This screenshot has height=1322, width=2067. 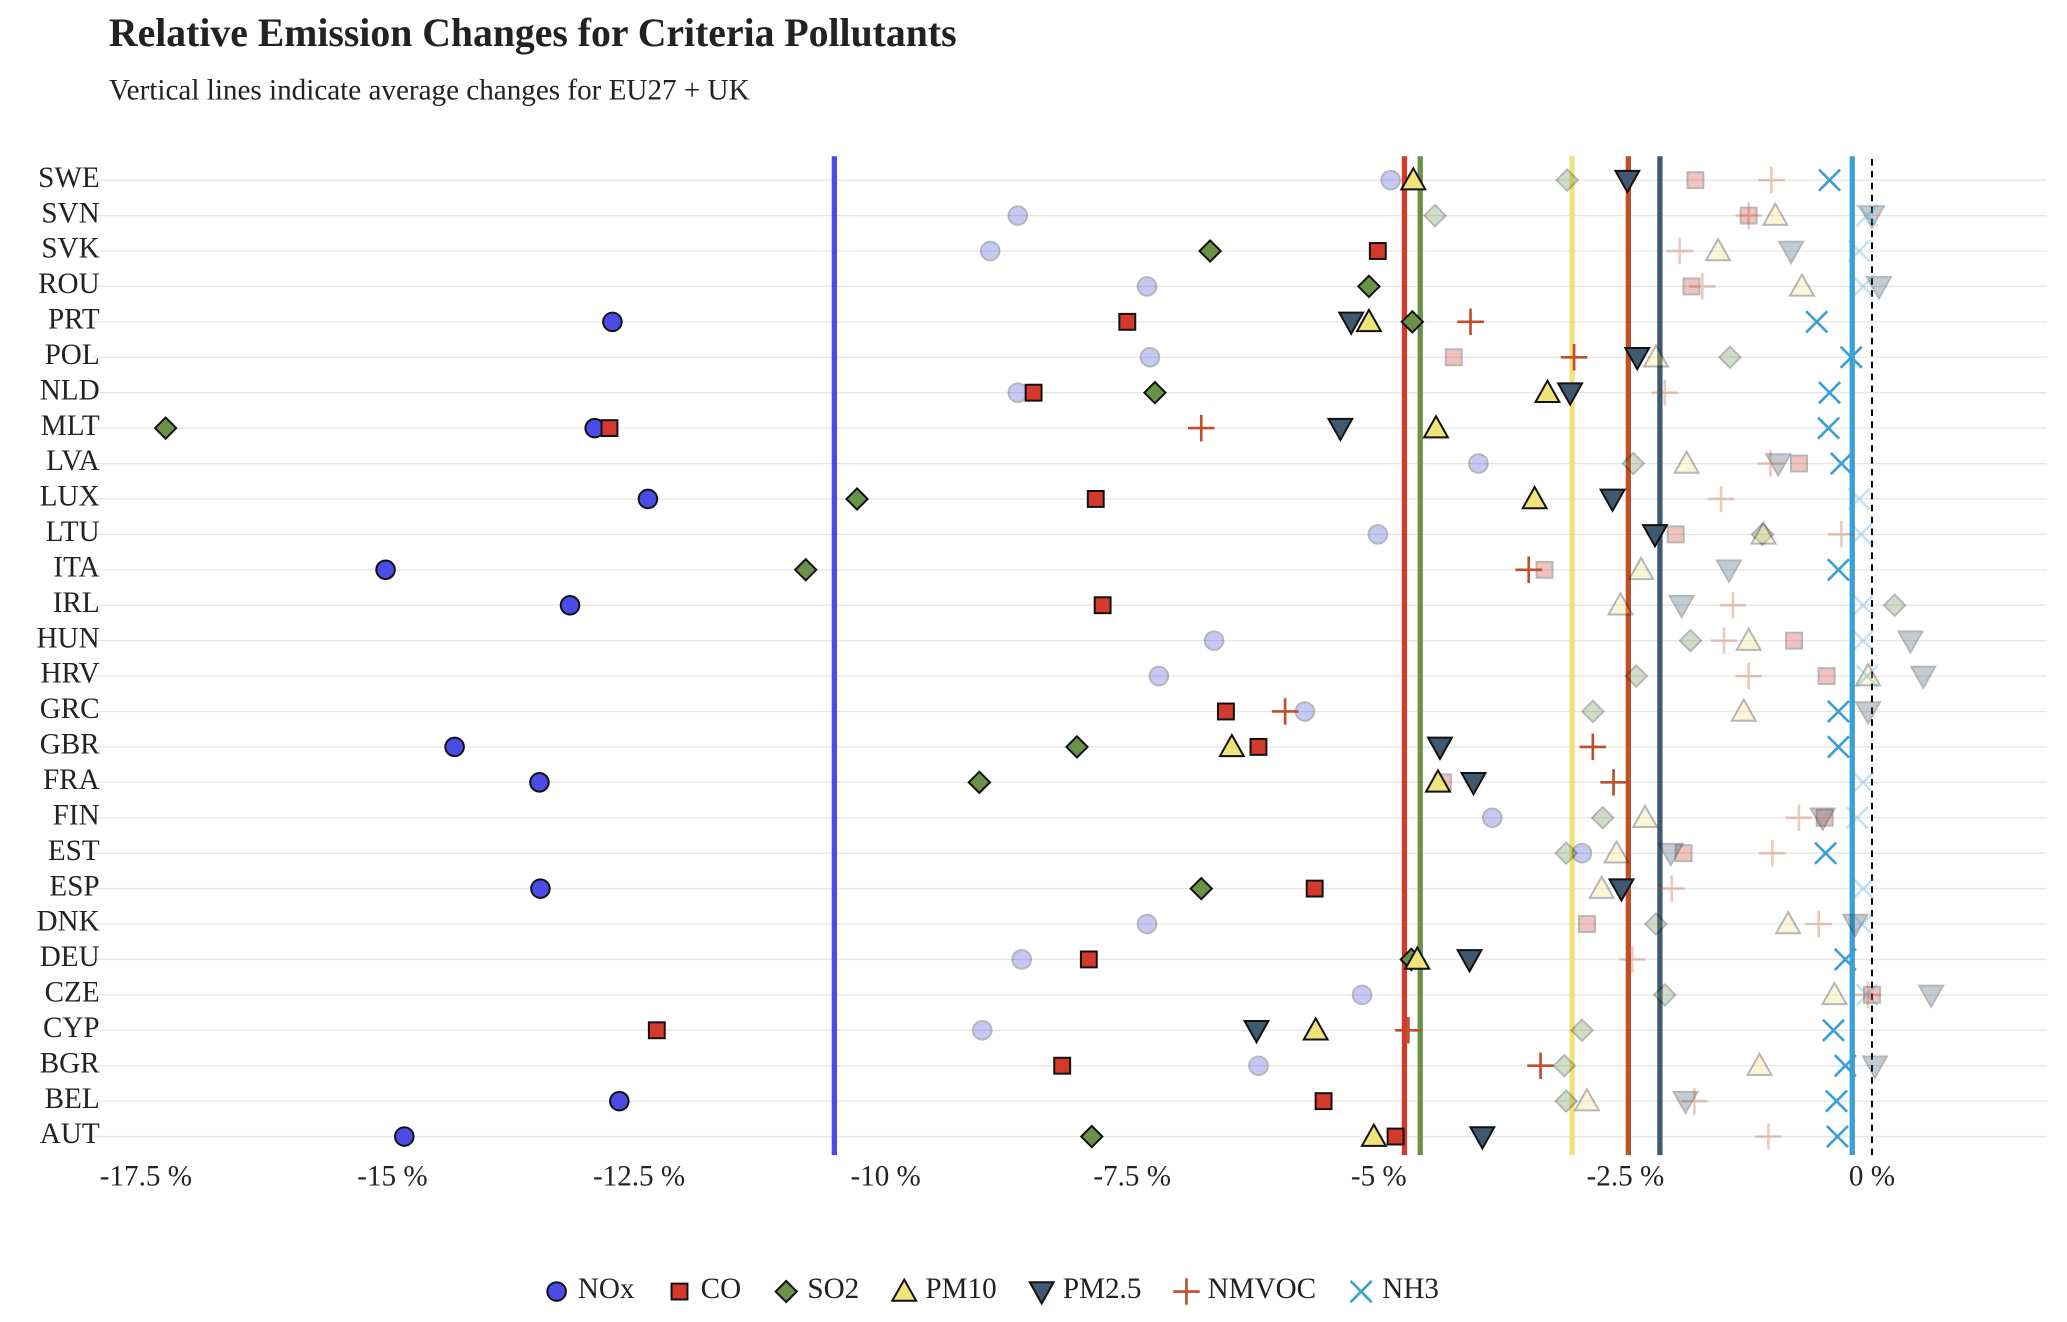 What do you see at coordinates (885, 1177) in the screenshot?
I see `x-tick-label: -10 %` at bounding box center [885, 1177].